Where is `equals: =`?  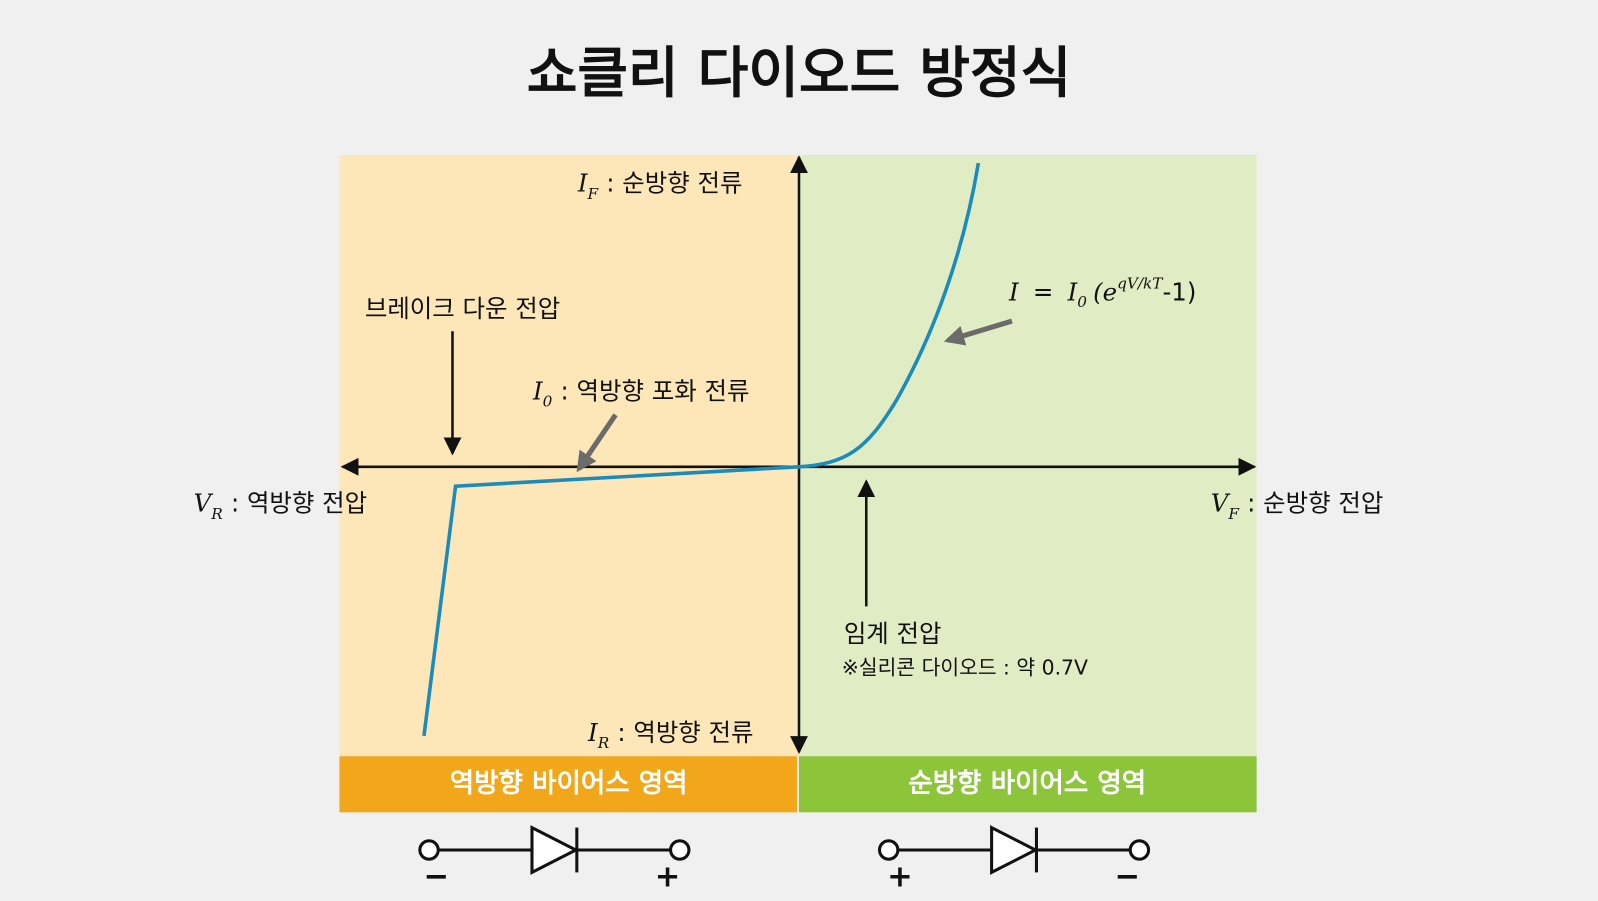 equals: = is located at coordinates (1043, 292).